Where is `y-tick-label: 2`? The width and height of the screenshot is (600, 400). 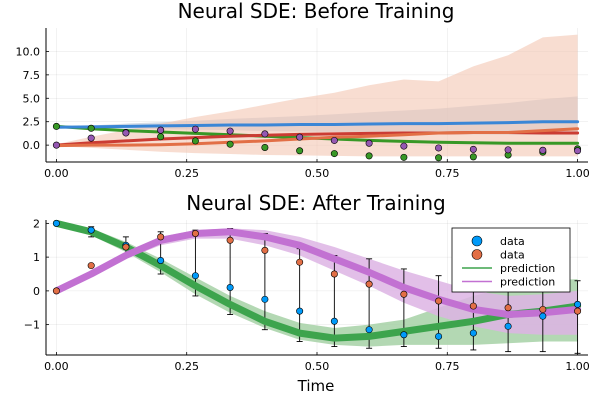 y-tick-label: 2 is located at coordinates (36, 223).